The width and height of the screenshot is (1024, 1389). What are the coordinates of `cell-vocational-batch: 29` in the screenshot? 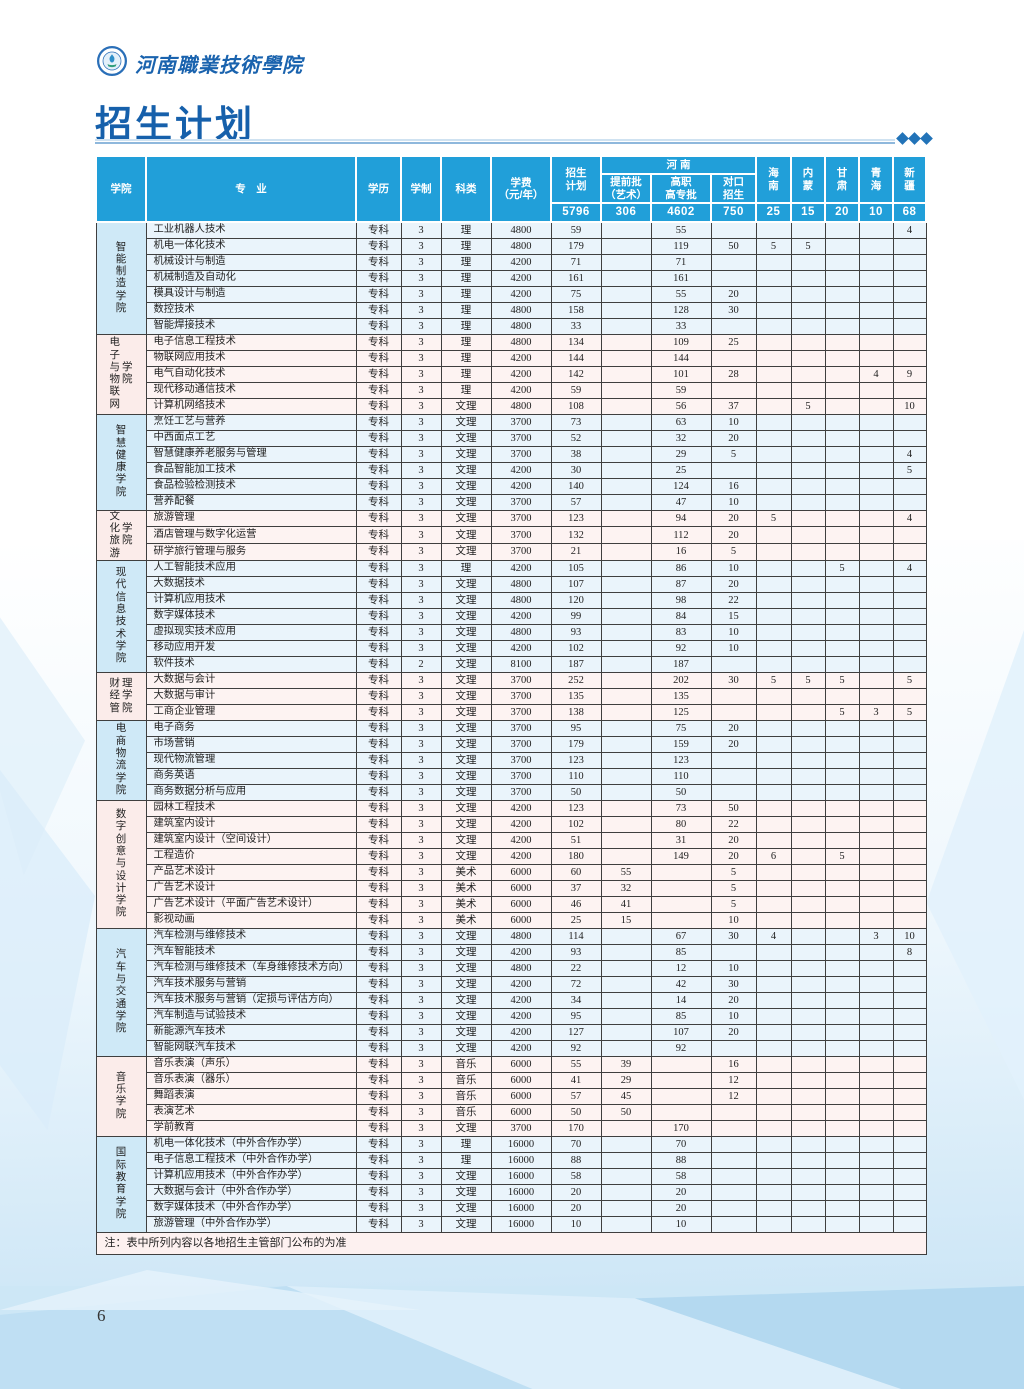 It's located at (681, 454).